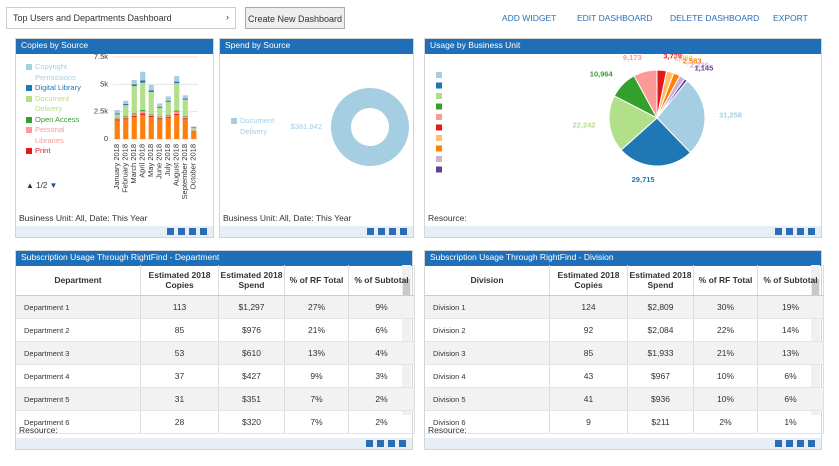  What do you see at coordinates (660, 399) in the screenshot?
I see `cell: $936` at bounding box center [660, 399].